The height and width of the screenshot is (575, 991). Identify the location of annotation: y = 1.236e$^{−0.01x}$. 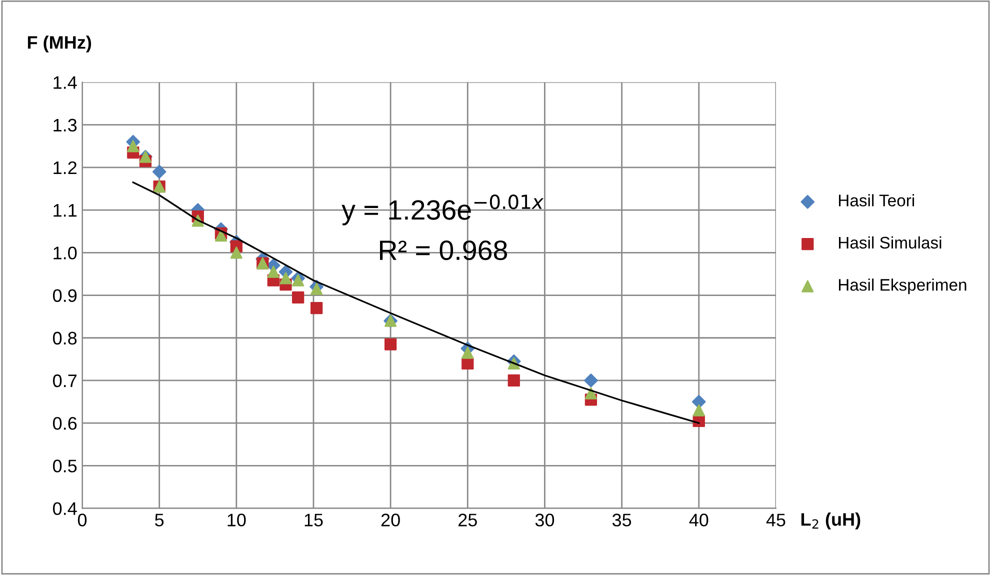
(443, 210).